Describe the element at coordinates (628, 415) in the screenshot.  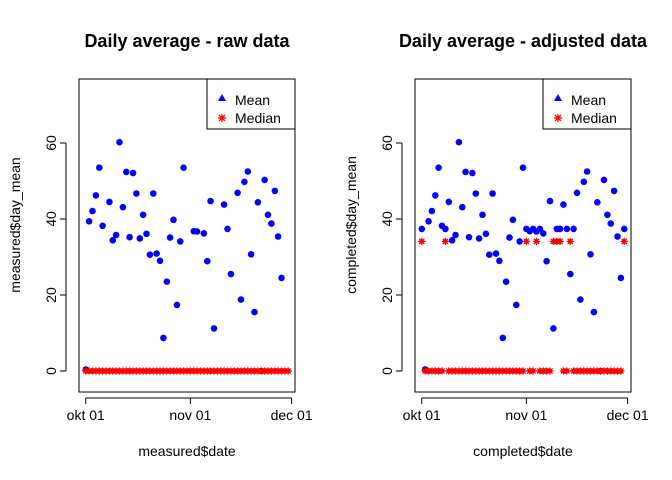
I see `x-tick-label: dec 01` at that location.